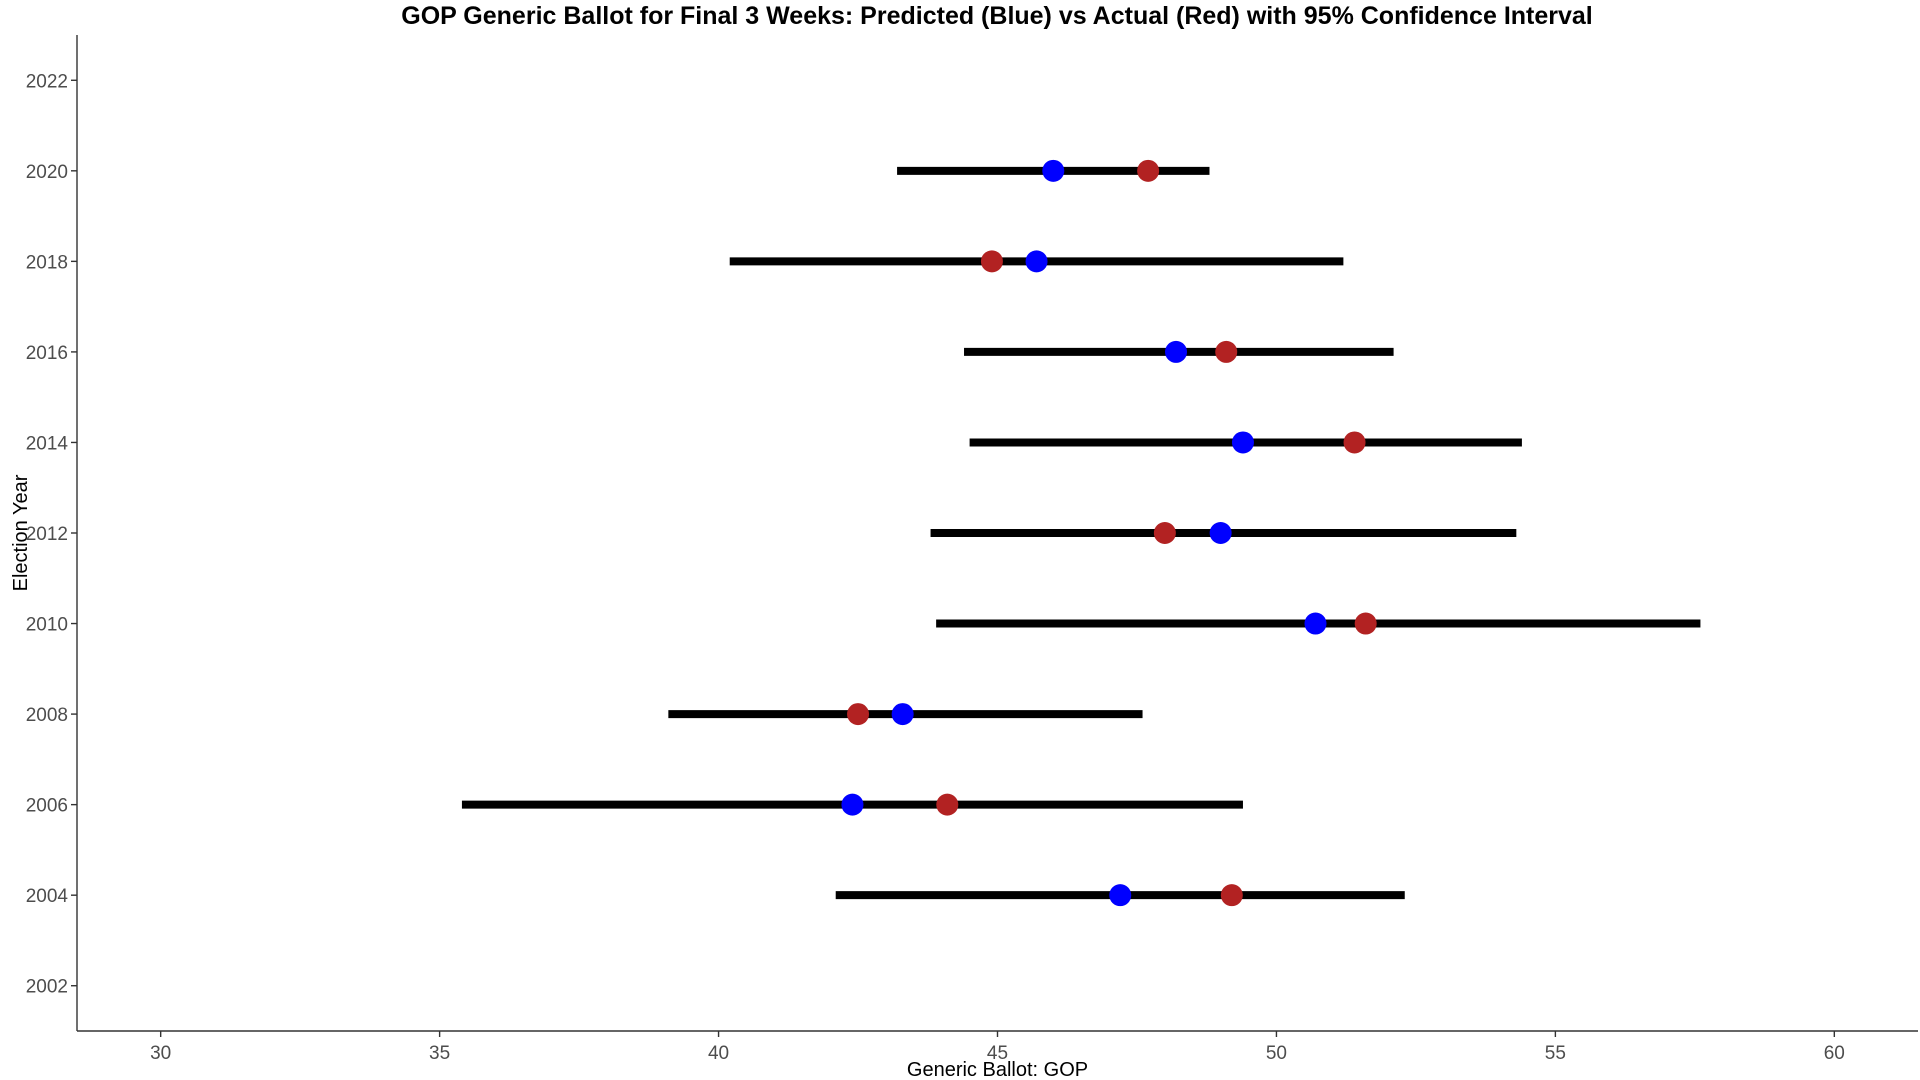  I want to click on x-tick-label: 30, so click(160, 1053).